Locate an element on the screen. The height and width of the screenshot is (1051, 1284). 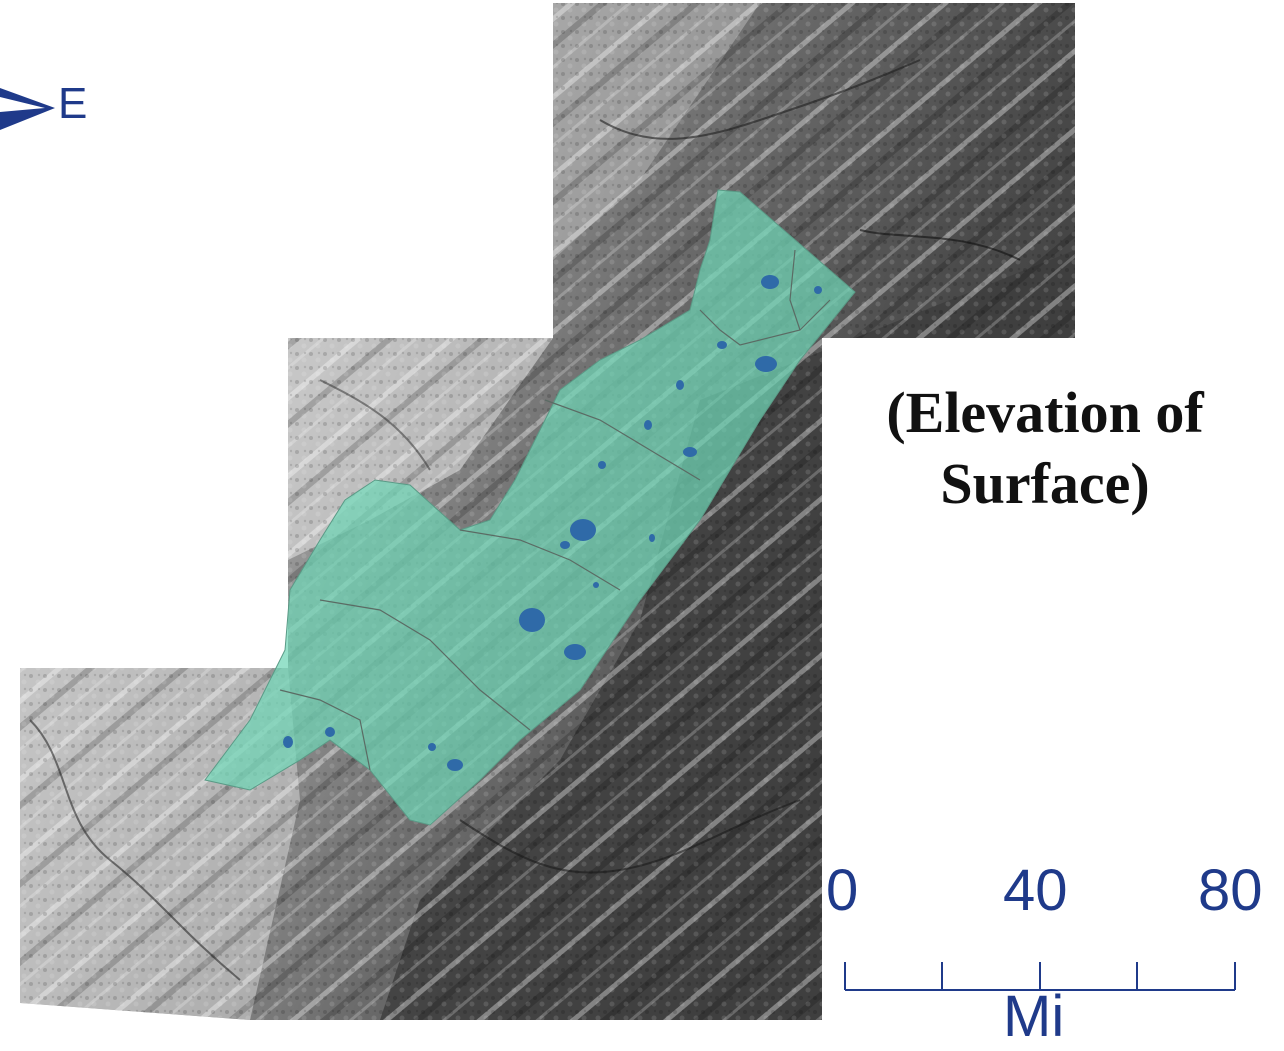
north-arrow-icon is located at coordinates (27, 109).